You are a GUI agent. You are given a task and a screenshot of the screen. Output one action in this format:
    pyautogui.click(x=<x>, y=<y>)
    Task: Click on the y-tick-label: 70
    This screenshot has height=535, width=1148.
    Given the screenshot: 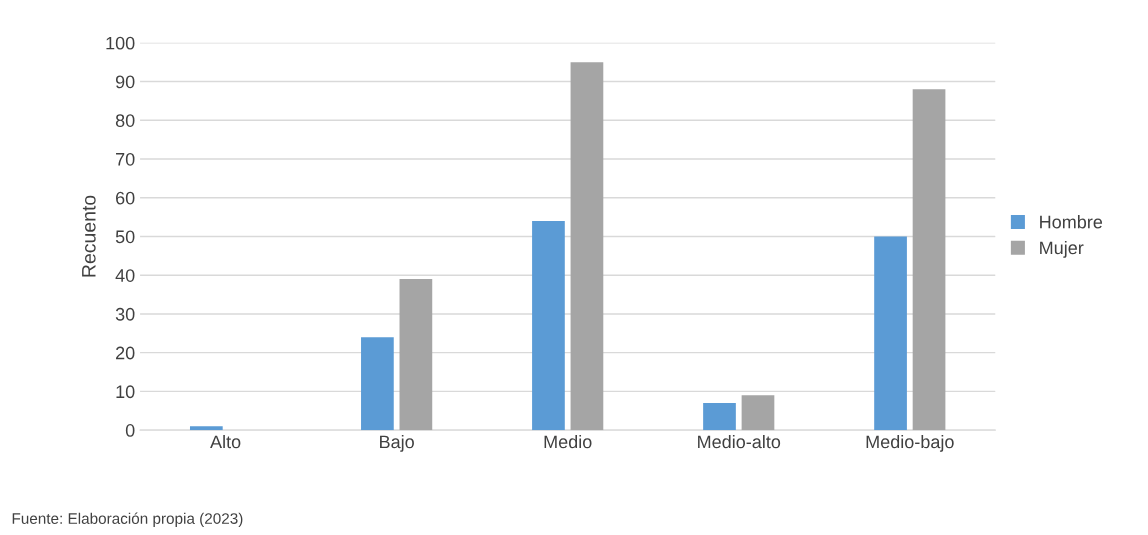 What is the action you would take?
    pyautogui.click(x=125, y=159)
    